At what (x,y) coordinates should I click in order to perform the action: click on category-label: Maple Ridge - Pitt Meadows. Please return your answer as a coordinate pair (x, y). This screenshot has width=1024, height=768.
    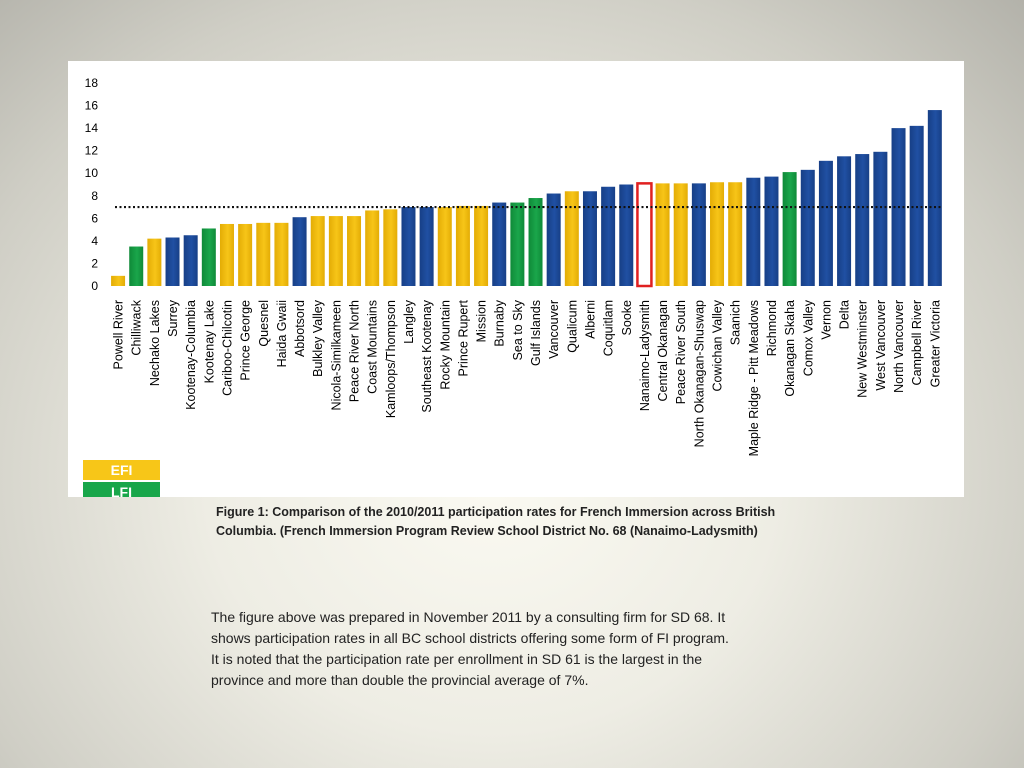
    Looking at the image, I should click on (754, 378).